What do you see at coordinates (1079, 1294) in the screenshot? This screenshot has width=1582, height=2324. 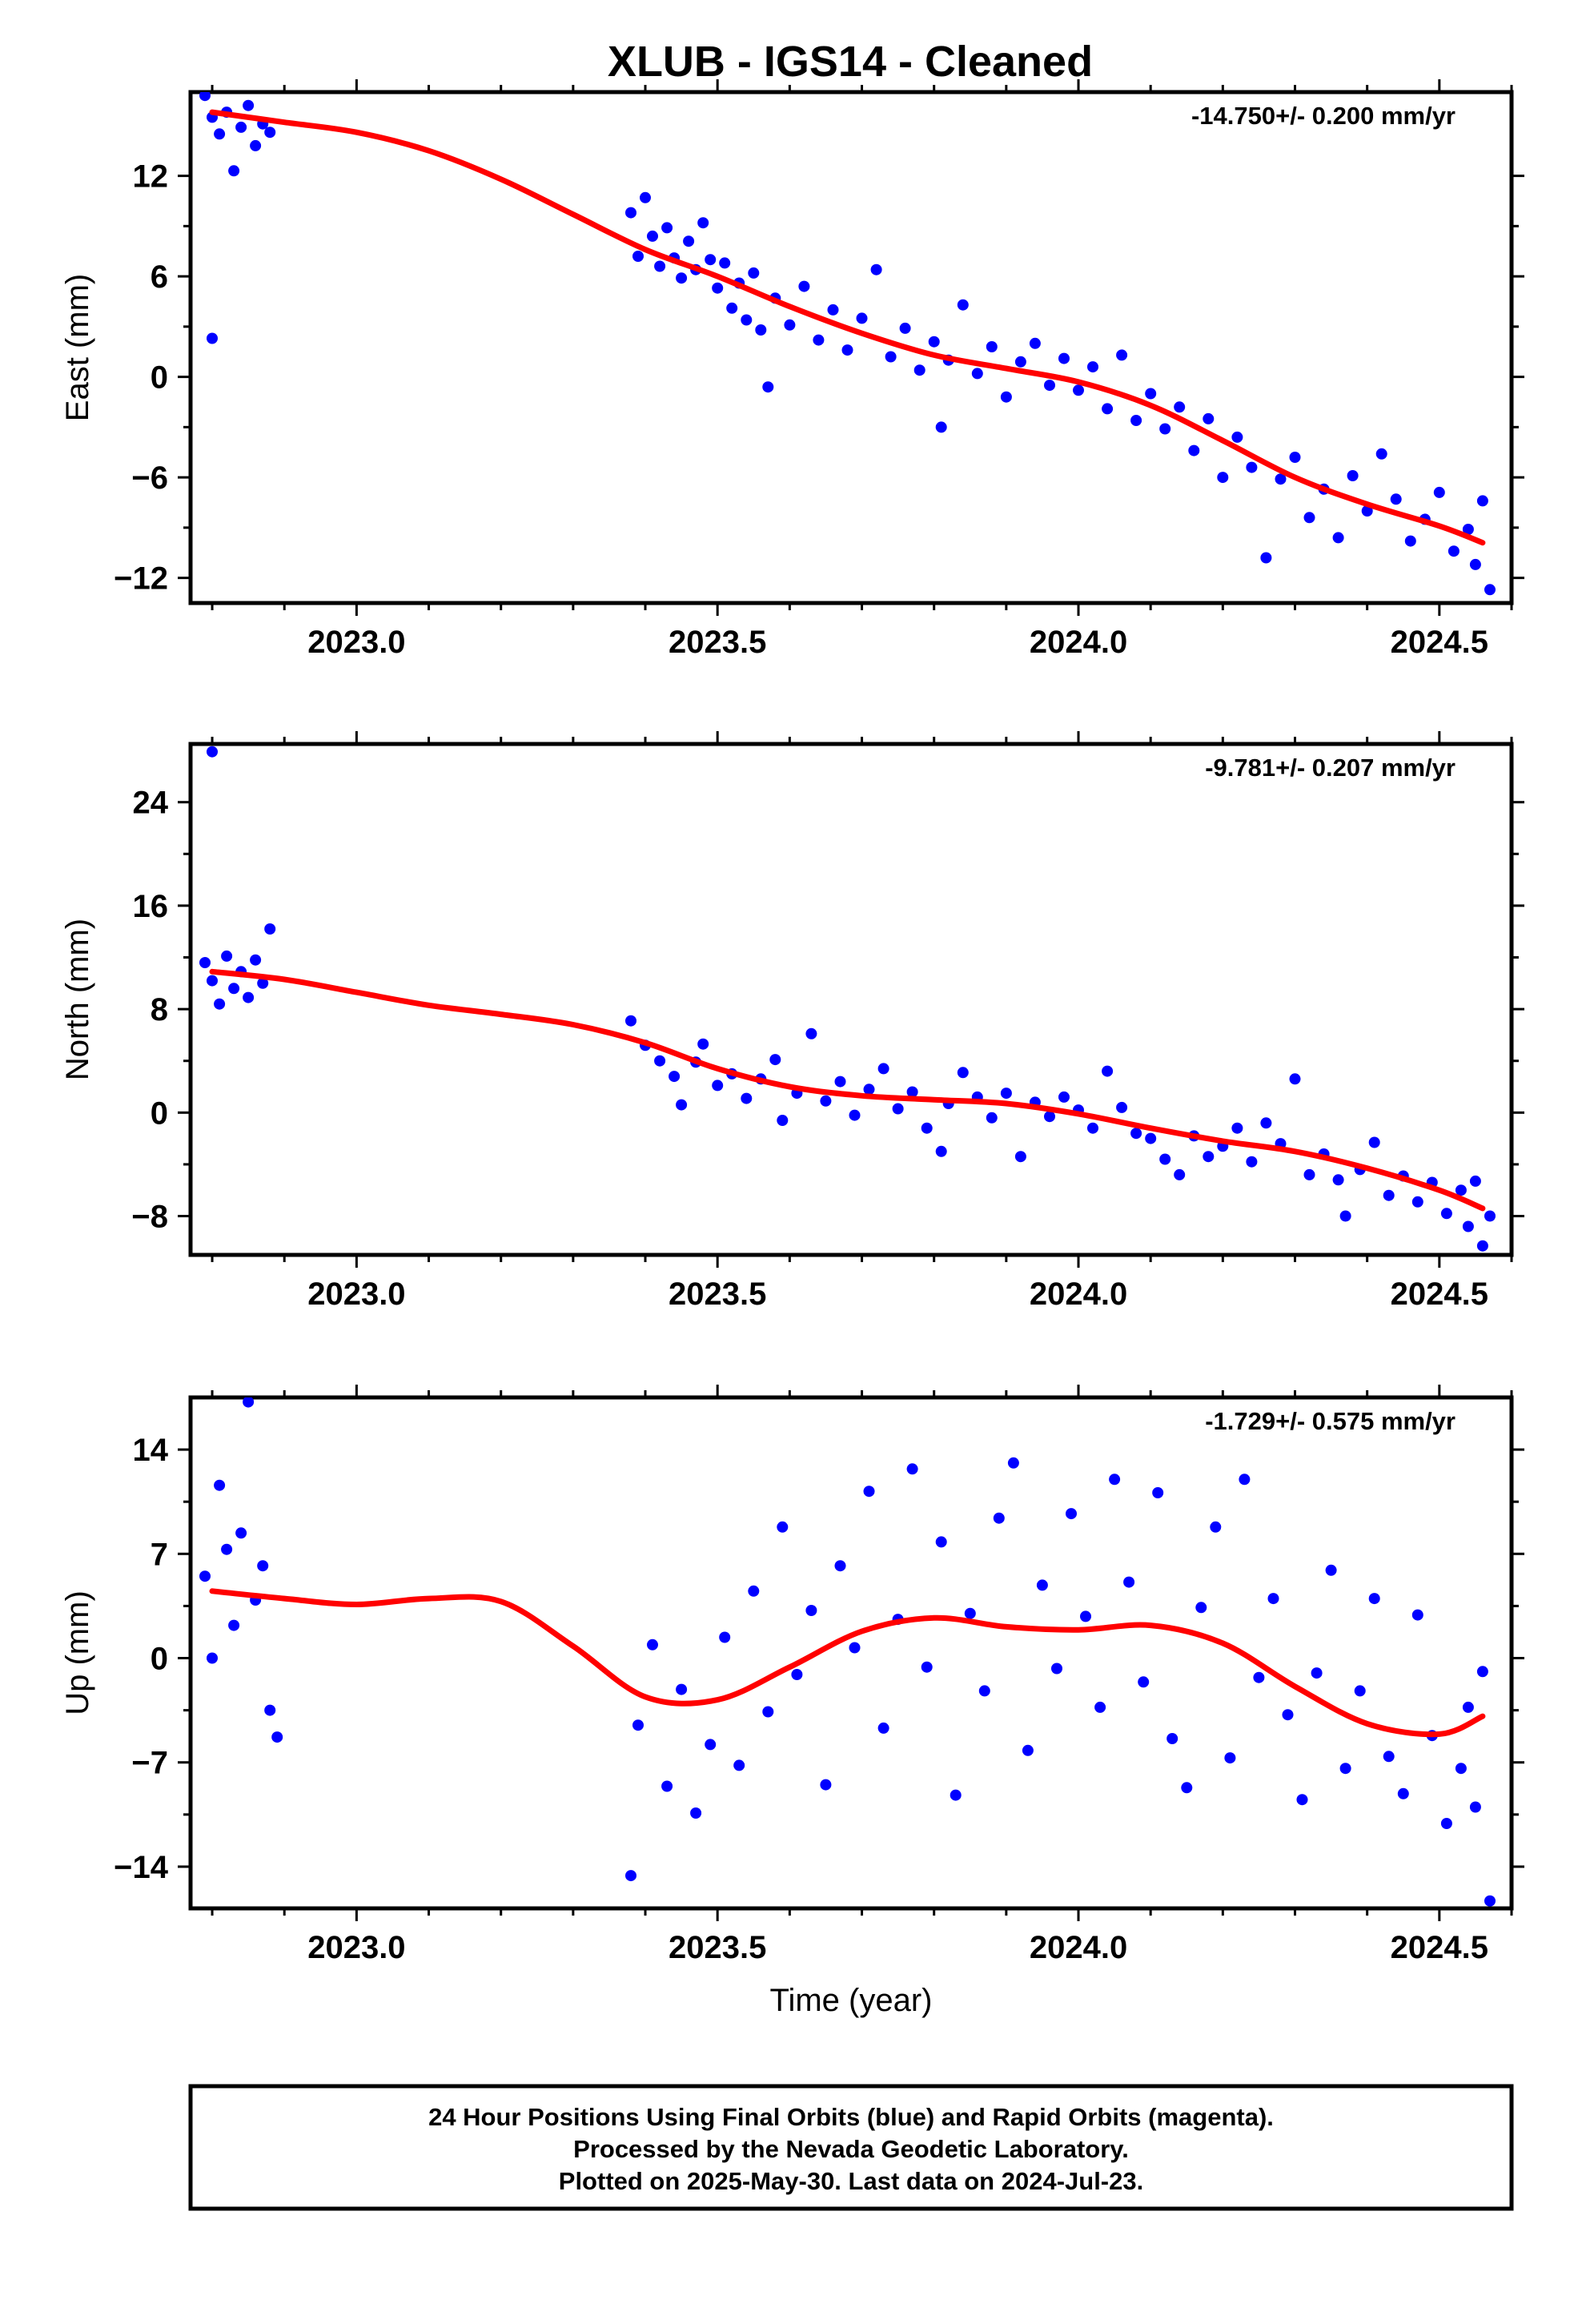 I see `north-xtick-label: 2024.0` at bounding box center [1079, 1294].